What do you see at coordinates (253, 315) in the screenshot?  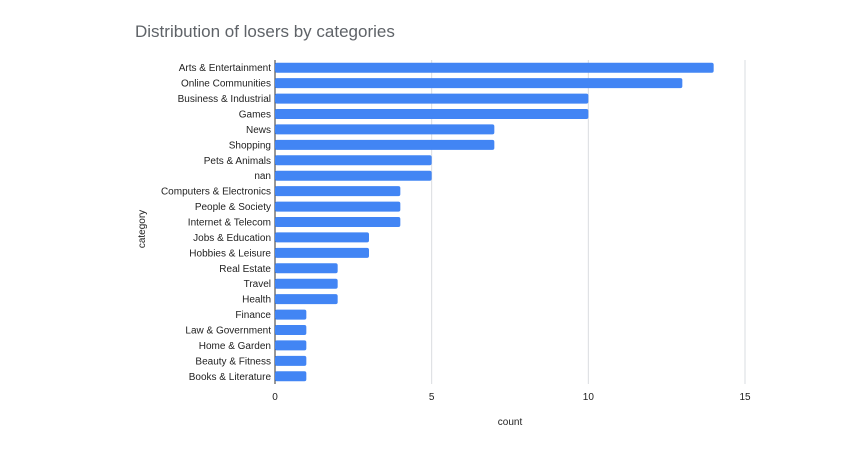 I see `category-label: Finance` at bounding box center [253, 315].